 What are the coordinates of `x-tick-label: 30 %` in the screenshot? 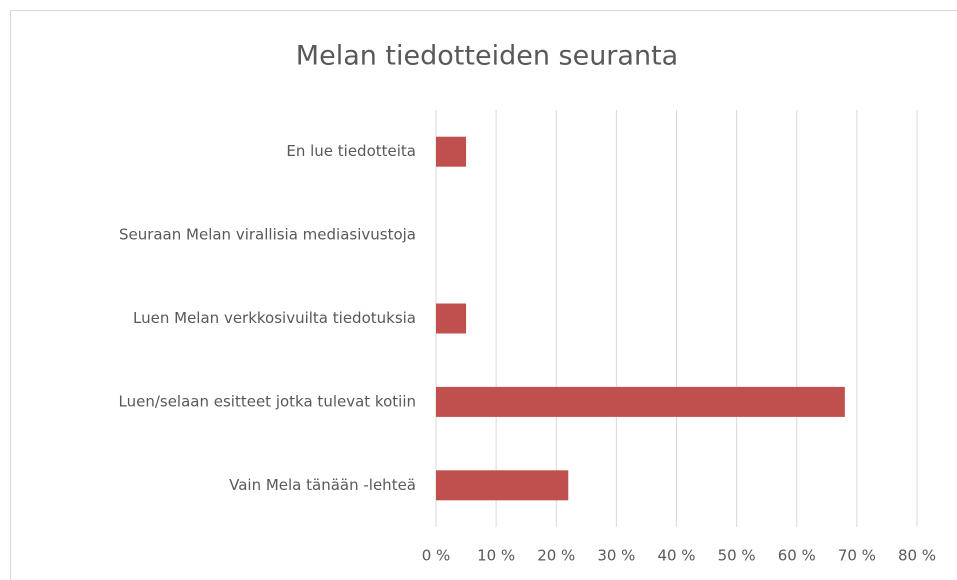 It's located at (616, 556).